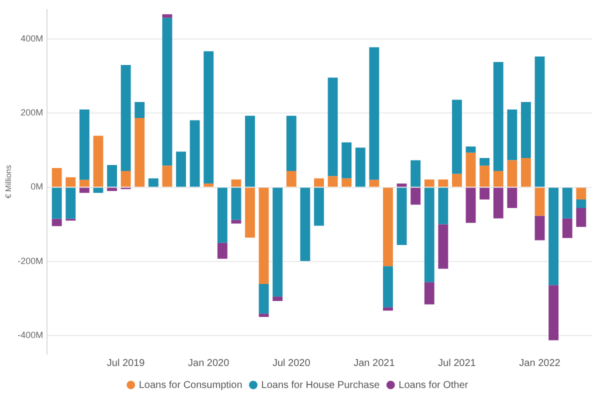 The height and width of the screenshot is (400, 600). I want to click on x-tick-label: Jan 2020, so click(209, 363).